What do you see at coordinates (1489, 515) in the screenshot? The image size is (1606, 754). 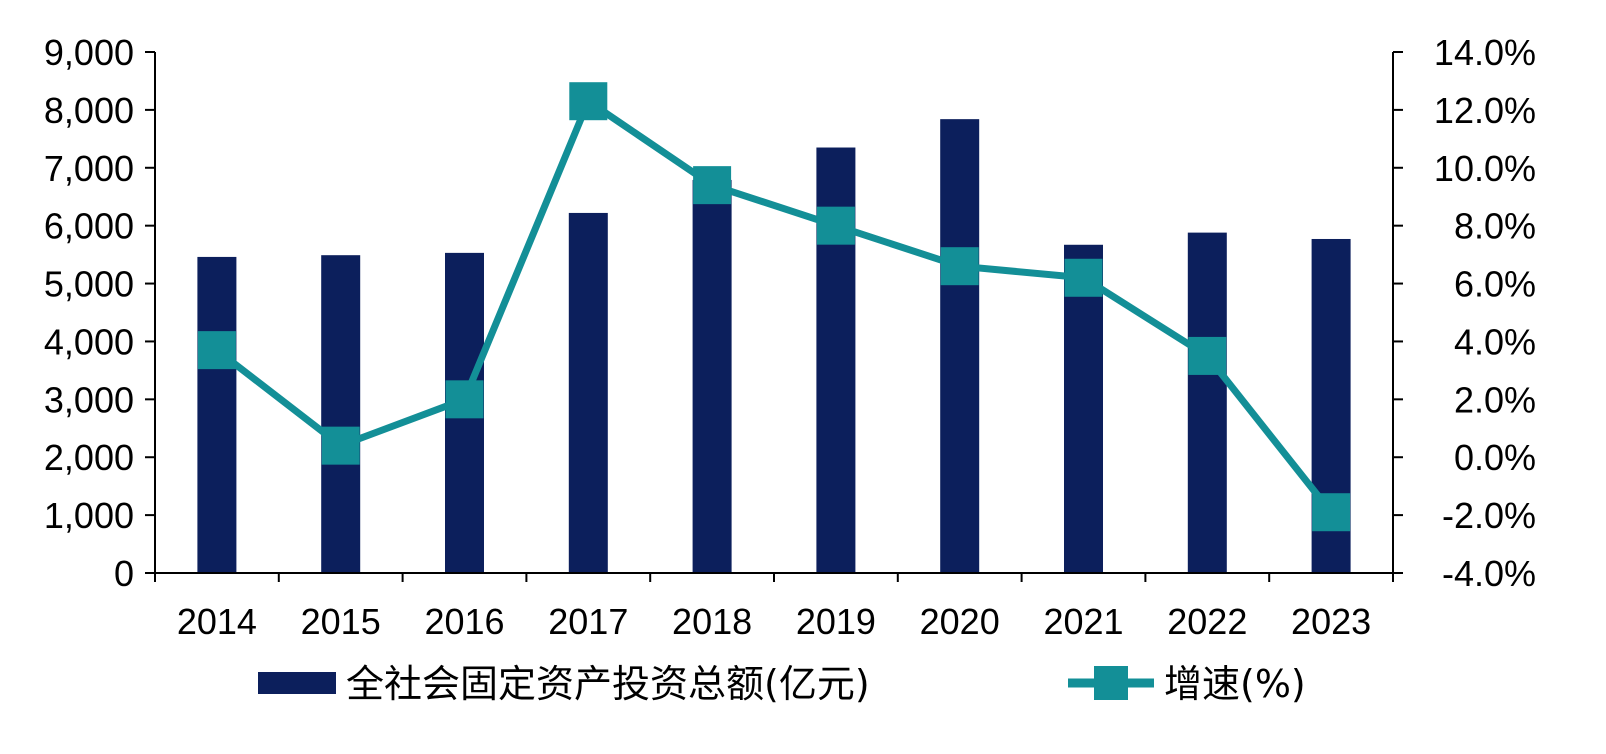 I see `right-tick-label: -2.0%` at bounding box center [1489, 515].